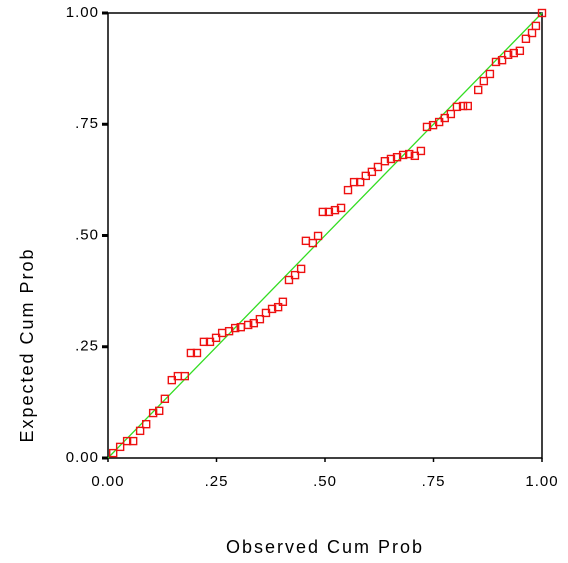 This screenshot has width=568, height=563. I want to click on x-tick-label: .50, so click(325, 481).